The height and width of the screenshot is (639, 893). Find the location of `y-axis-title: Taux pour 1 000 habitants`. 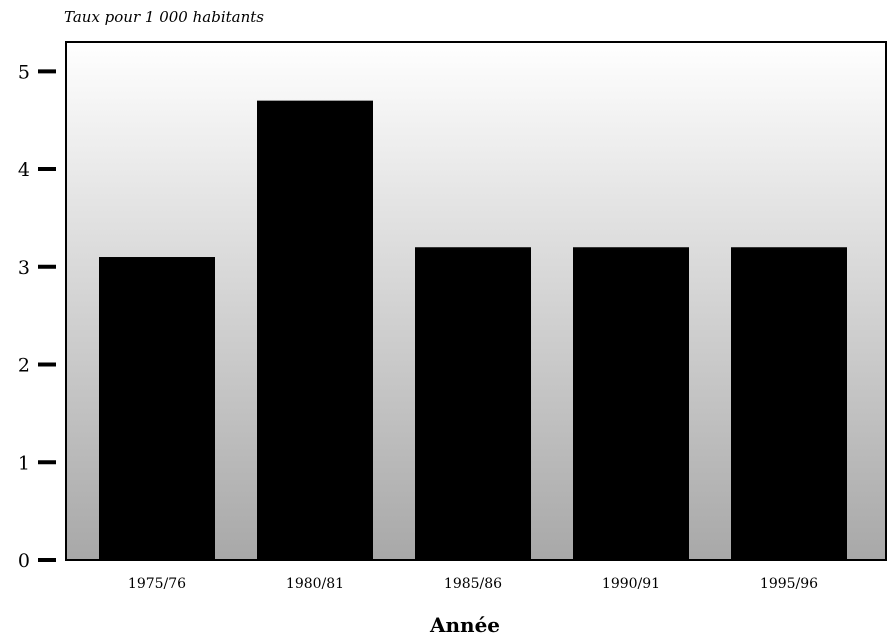

y-axis-title: Taux pour 1 000 habitants is located at coordinates (164, 17).